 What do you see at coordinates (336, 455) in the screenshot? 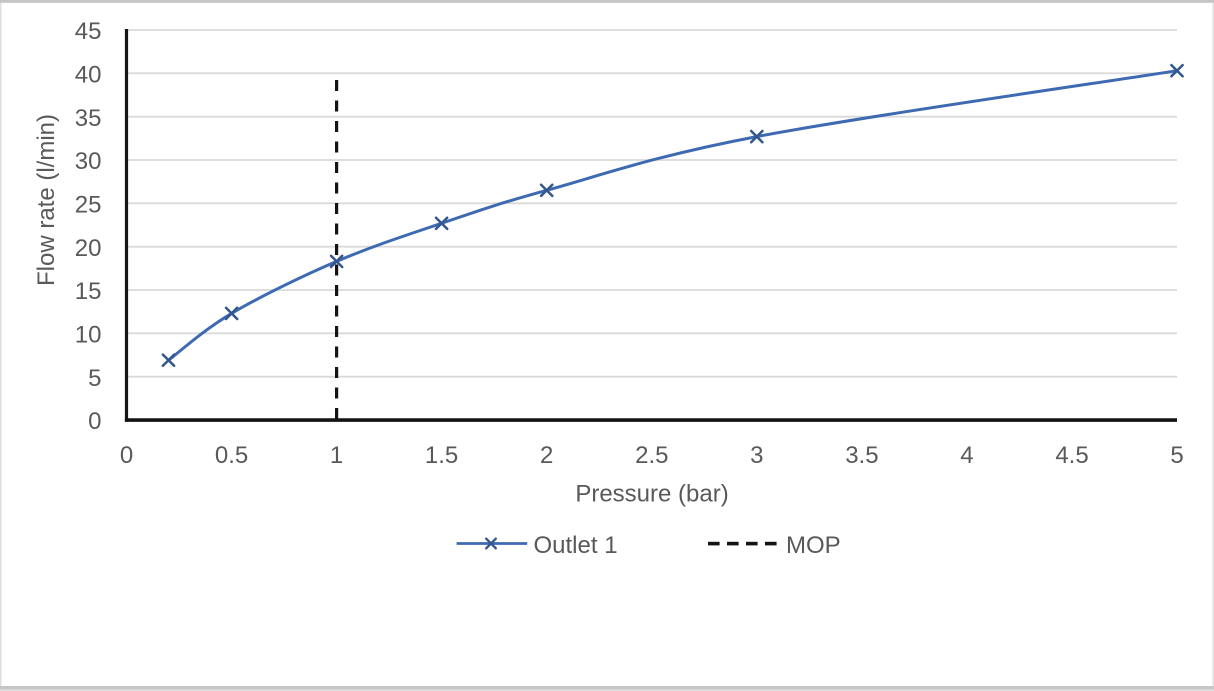
I see `svg-text: 1` at bounding box center [336, 455].